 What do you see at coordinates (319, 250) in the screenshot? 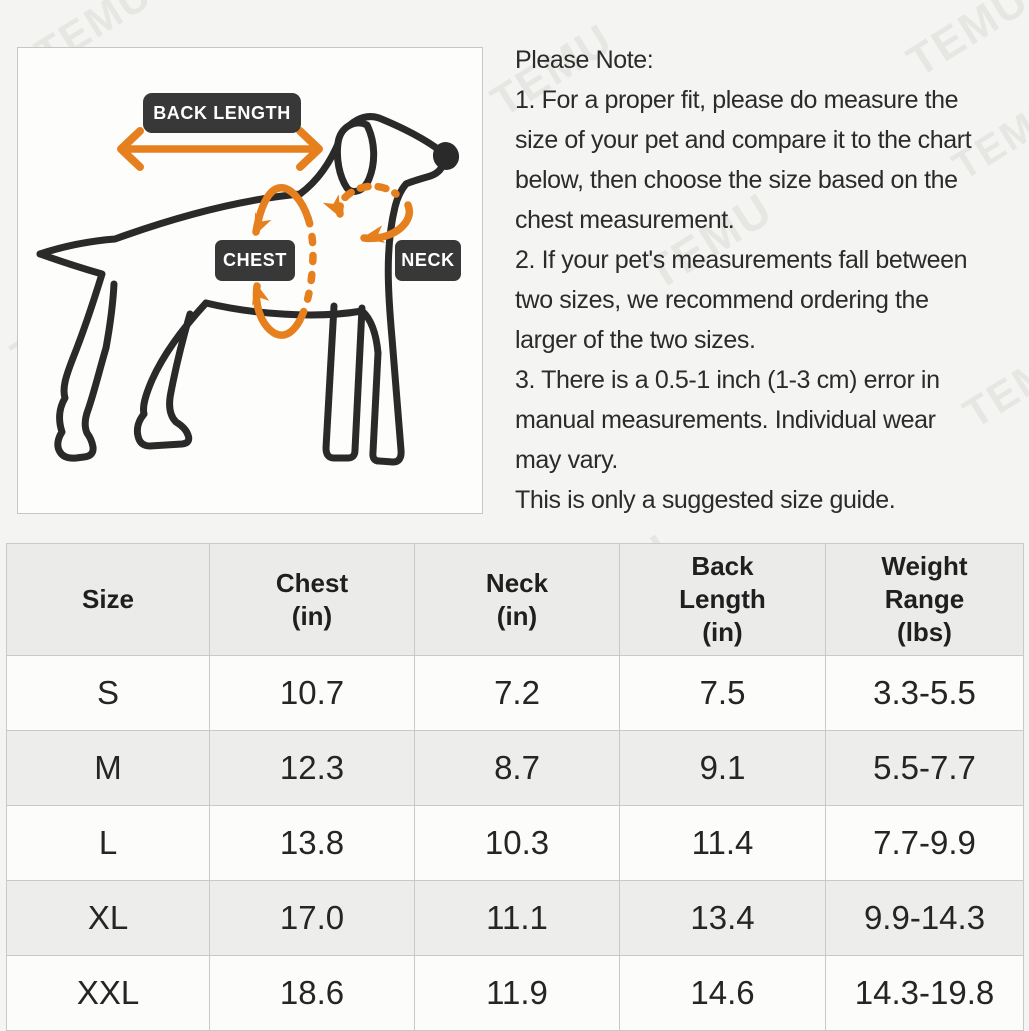
I see `arrowheads` at bounding box center [319, 250].